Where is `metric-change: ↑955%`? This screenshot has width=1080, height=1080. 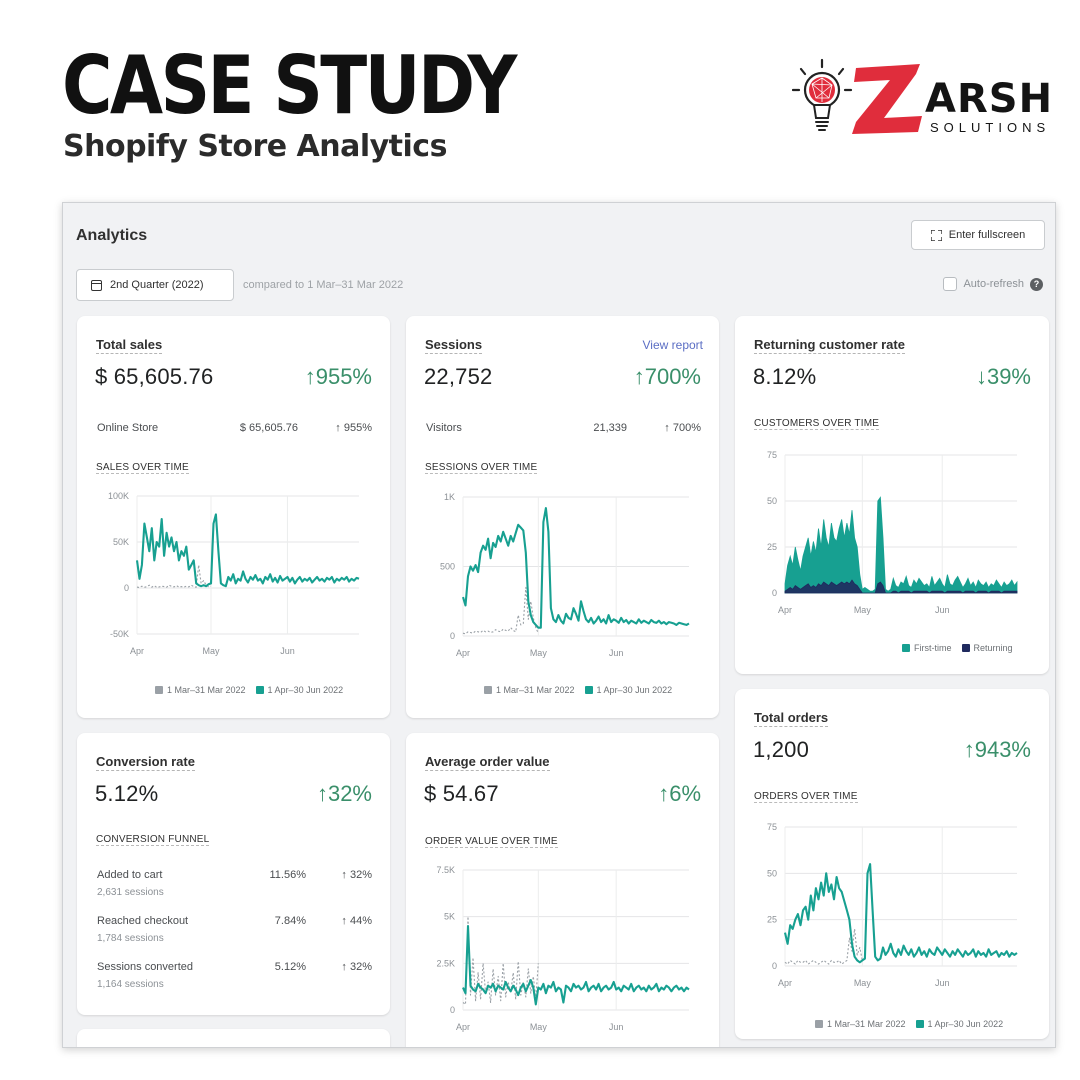 metric-change: ↑955% is located at coordinates (338, 376).